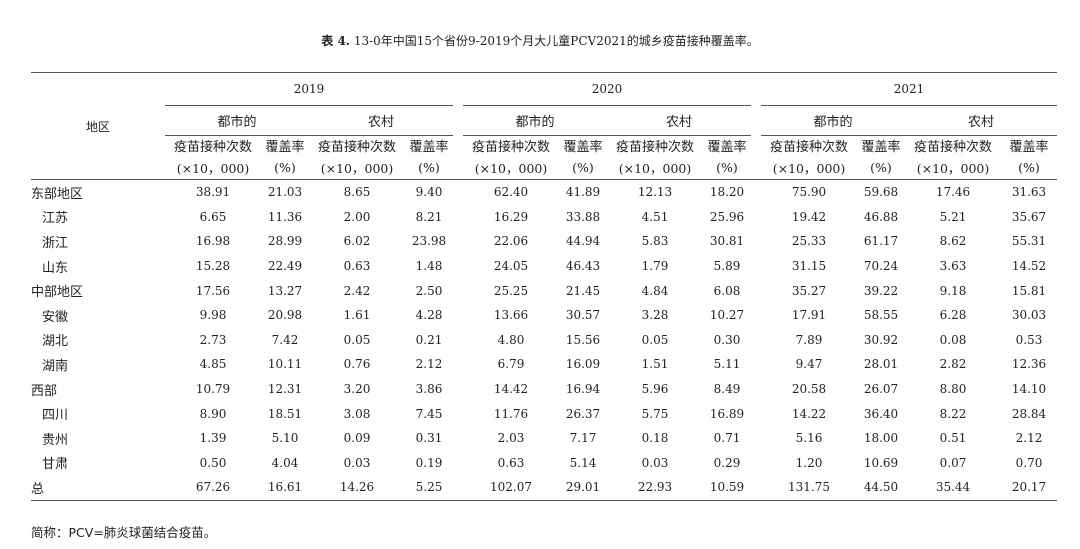  Describe the element at coordinates (727, 241) in the screenshot. I see `rate-cell: 30.81` at that location.